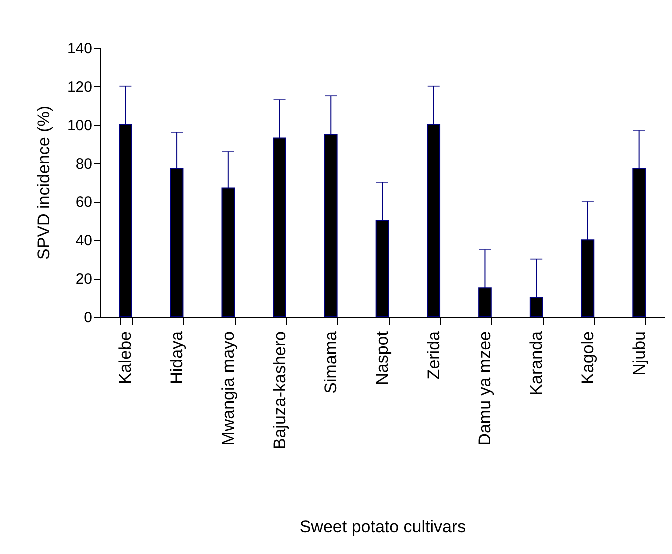  Describe the element at coordinates (84, 241) in the screenshot. I see `y-tick-label: 40` at that location.